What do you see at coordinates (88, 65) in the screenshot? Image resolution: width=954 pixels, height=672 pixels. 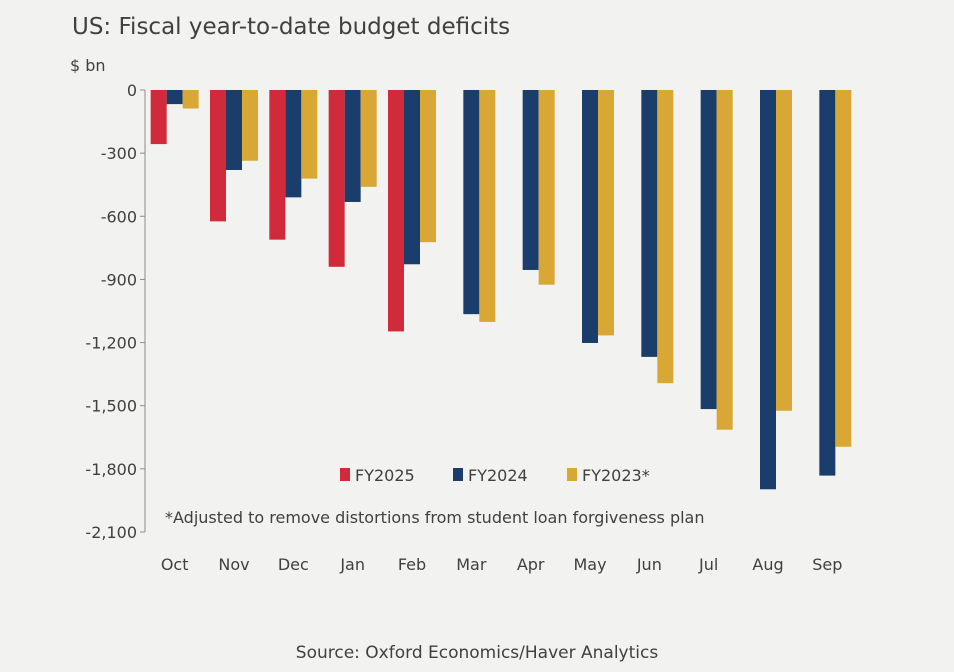 I see `y-axis-unit-label: $ bn` at bounding box center [88, 65].